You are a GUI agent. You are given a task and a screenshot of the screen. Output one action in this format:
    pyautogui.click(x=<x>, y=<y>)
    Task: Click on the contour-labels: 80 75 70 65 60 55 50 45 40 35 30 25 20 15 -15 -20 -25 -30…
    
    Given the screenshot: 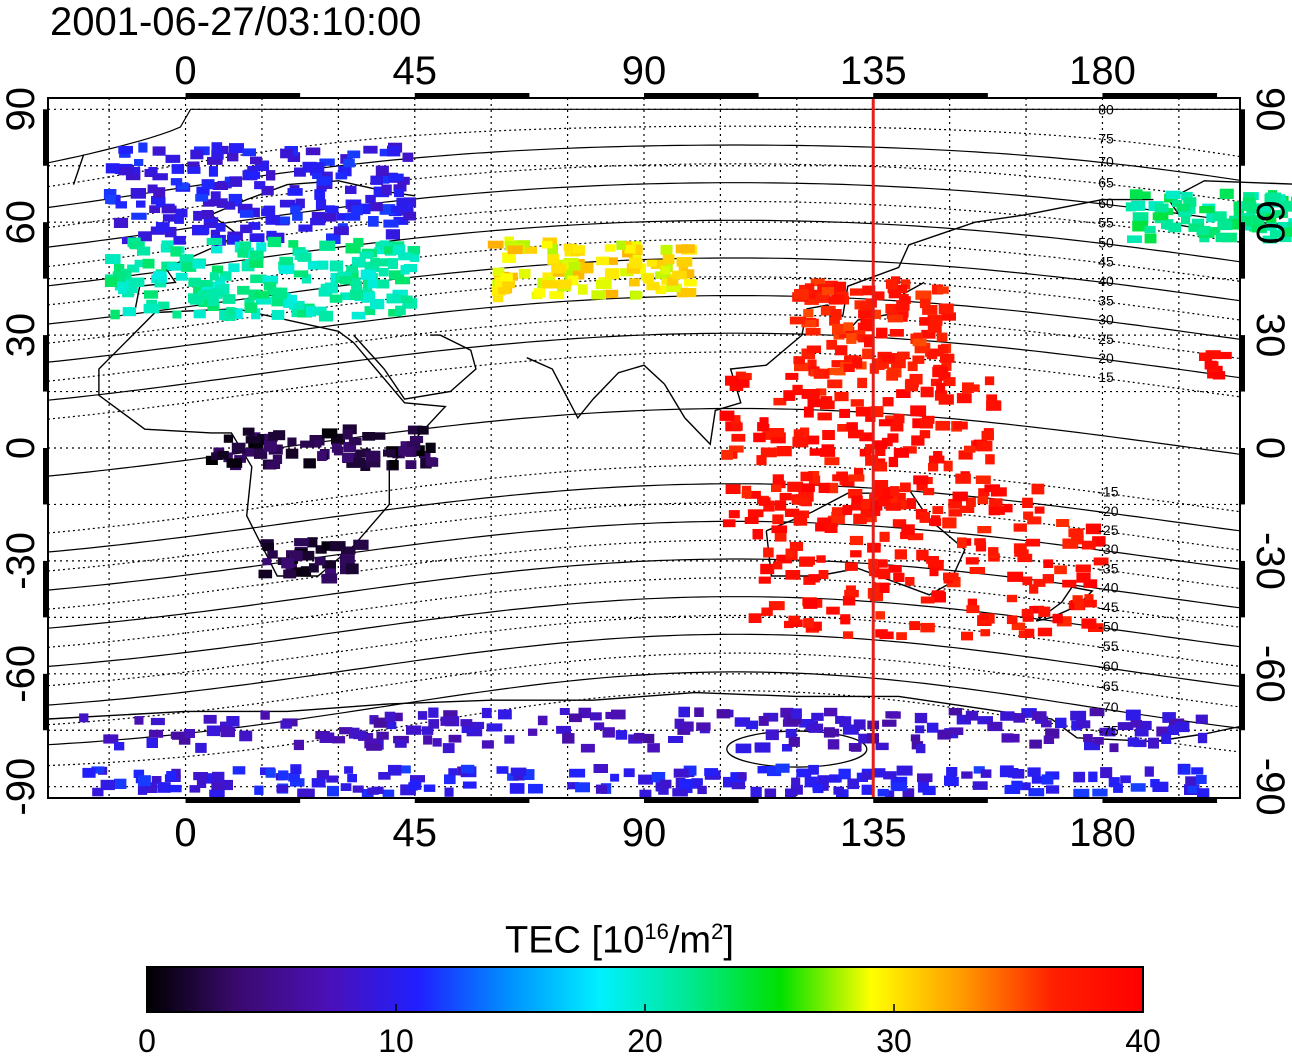 What is the action you would take?
    pyautogui.click(x=1108, y=419)
    